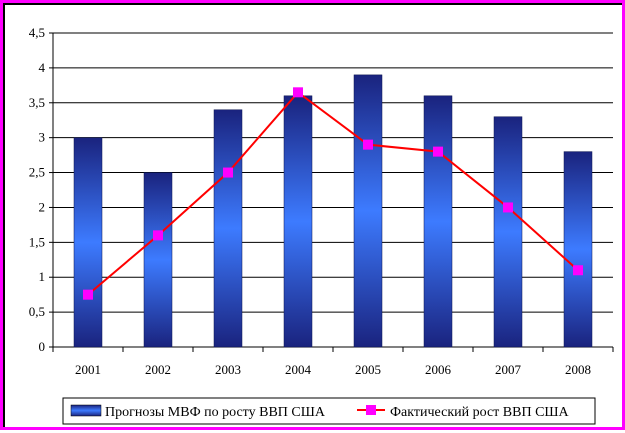  What do you see at coordinates (86, 410) in the screenshot?
I see `legend-bar-swatch` at bounding box center [86, 410].